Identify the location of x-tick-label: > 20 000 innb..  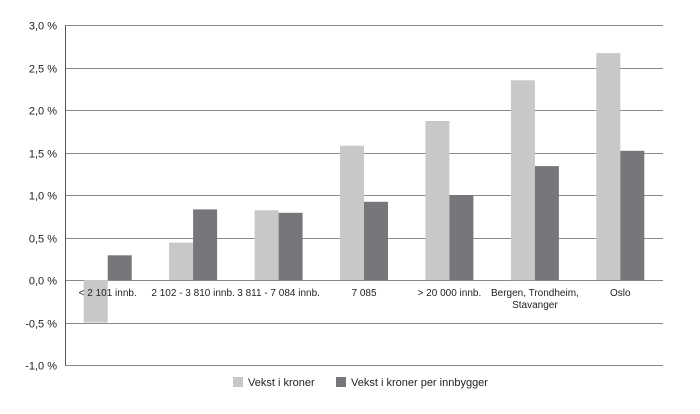
(450, 293).